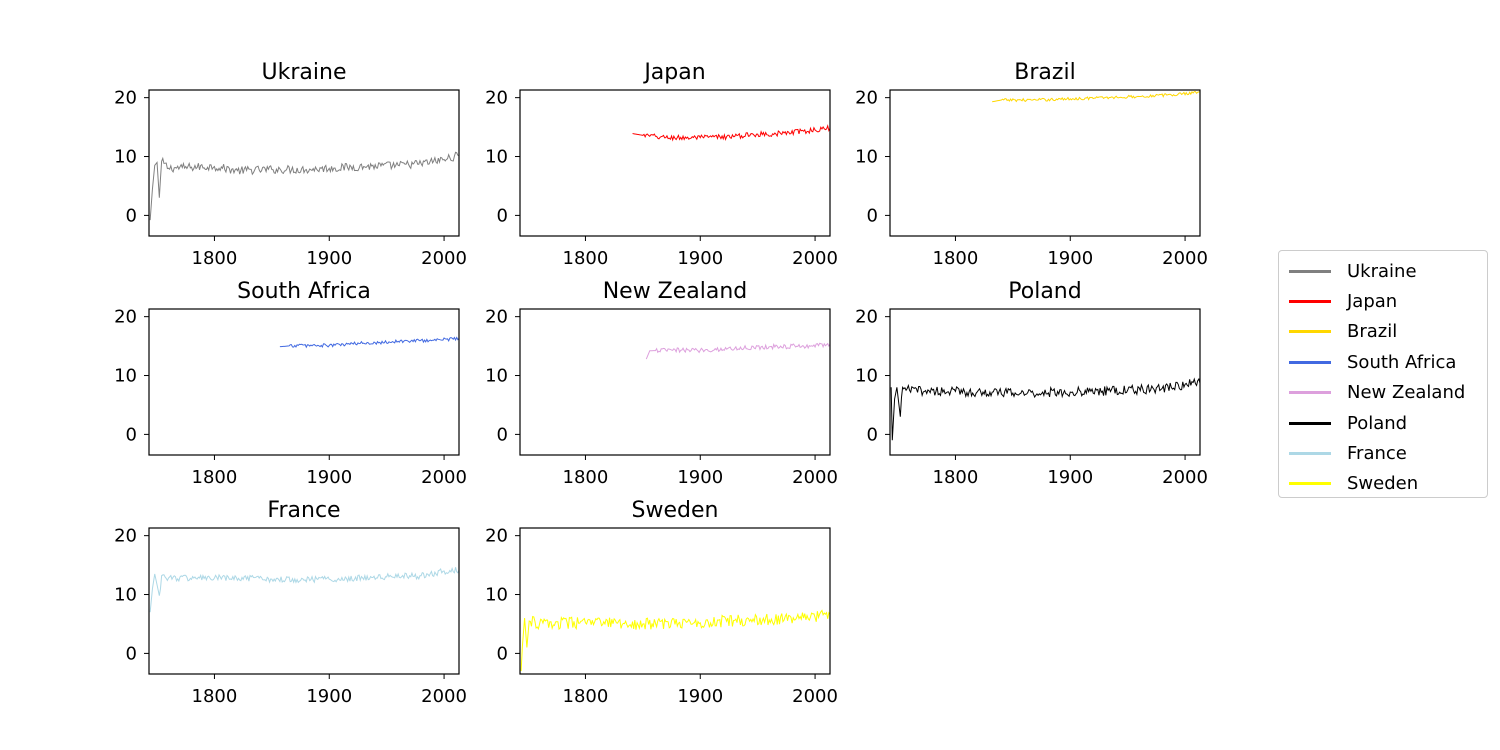  What do you see at coordinates (369, 342) in the screenshot?
I see `series-line-south-africa` at bounding box center [369, 342].